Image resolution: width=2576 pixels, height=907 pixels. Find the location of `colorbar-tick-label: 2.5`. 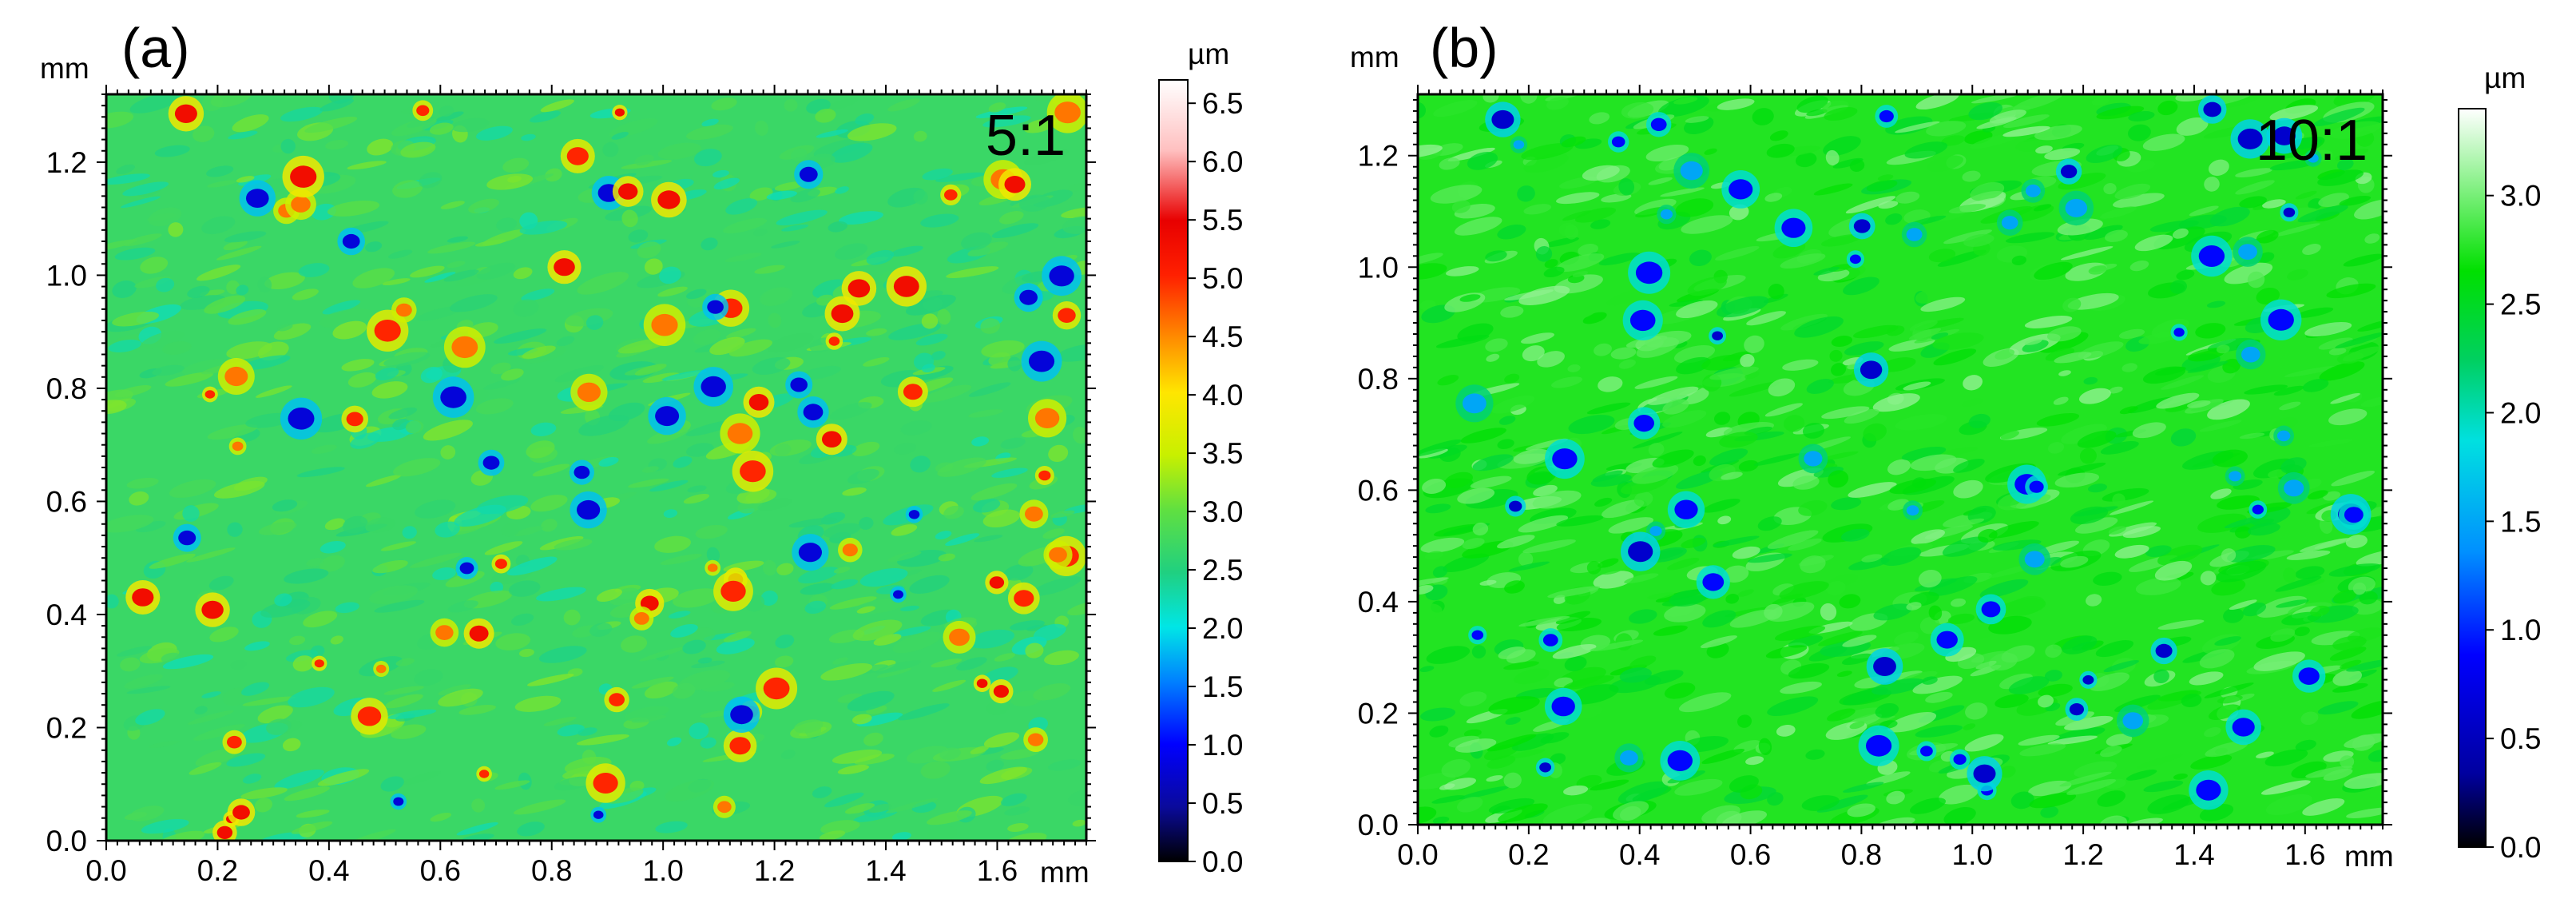

colorbar-tick-label: 2.5 is located at coordinates (2520, 304).